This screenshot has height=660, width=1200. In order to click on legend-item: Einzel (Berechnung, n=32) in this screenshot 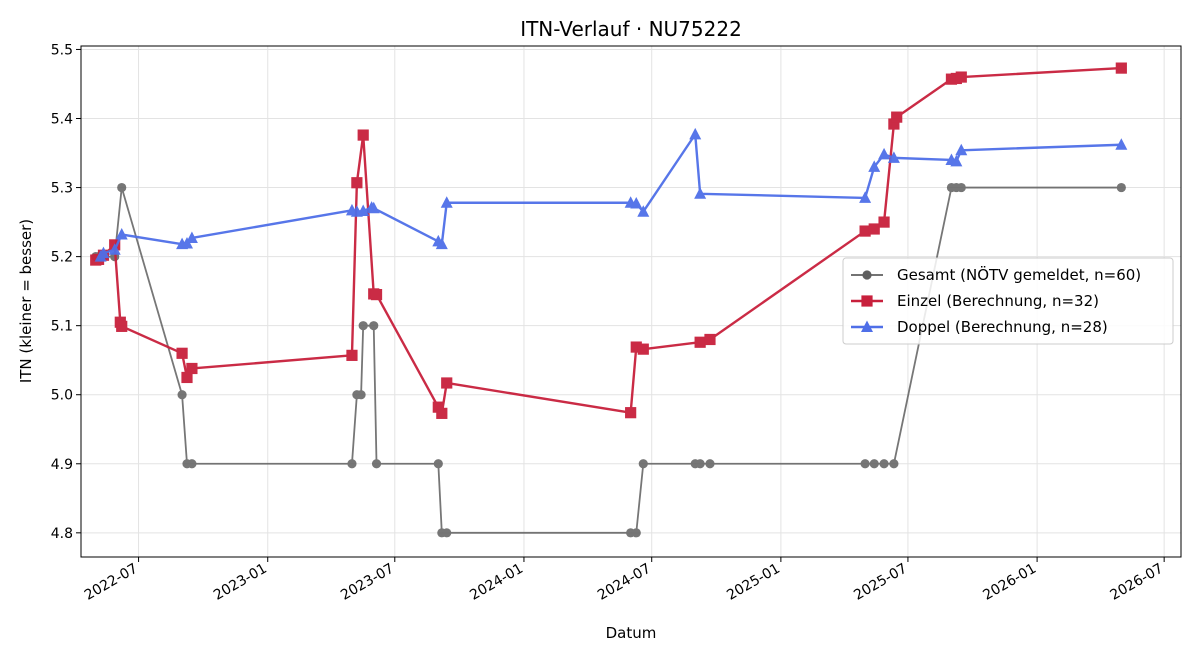, I will do `click(975, 301)`.